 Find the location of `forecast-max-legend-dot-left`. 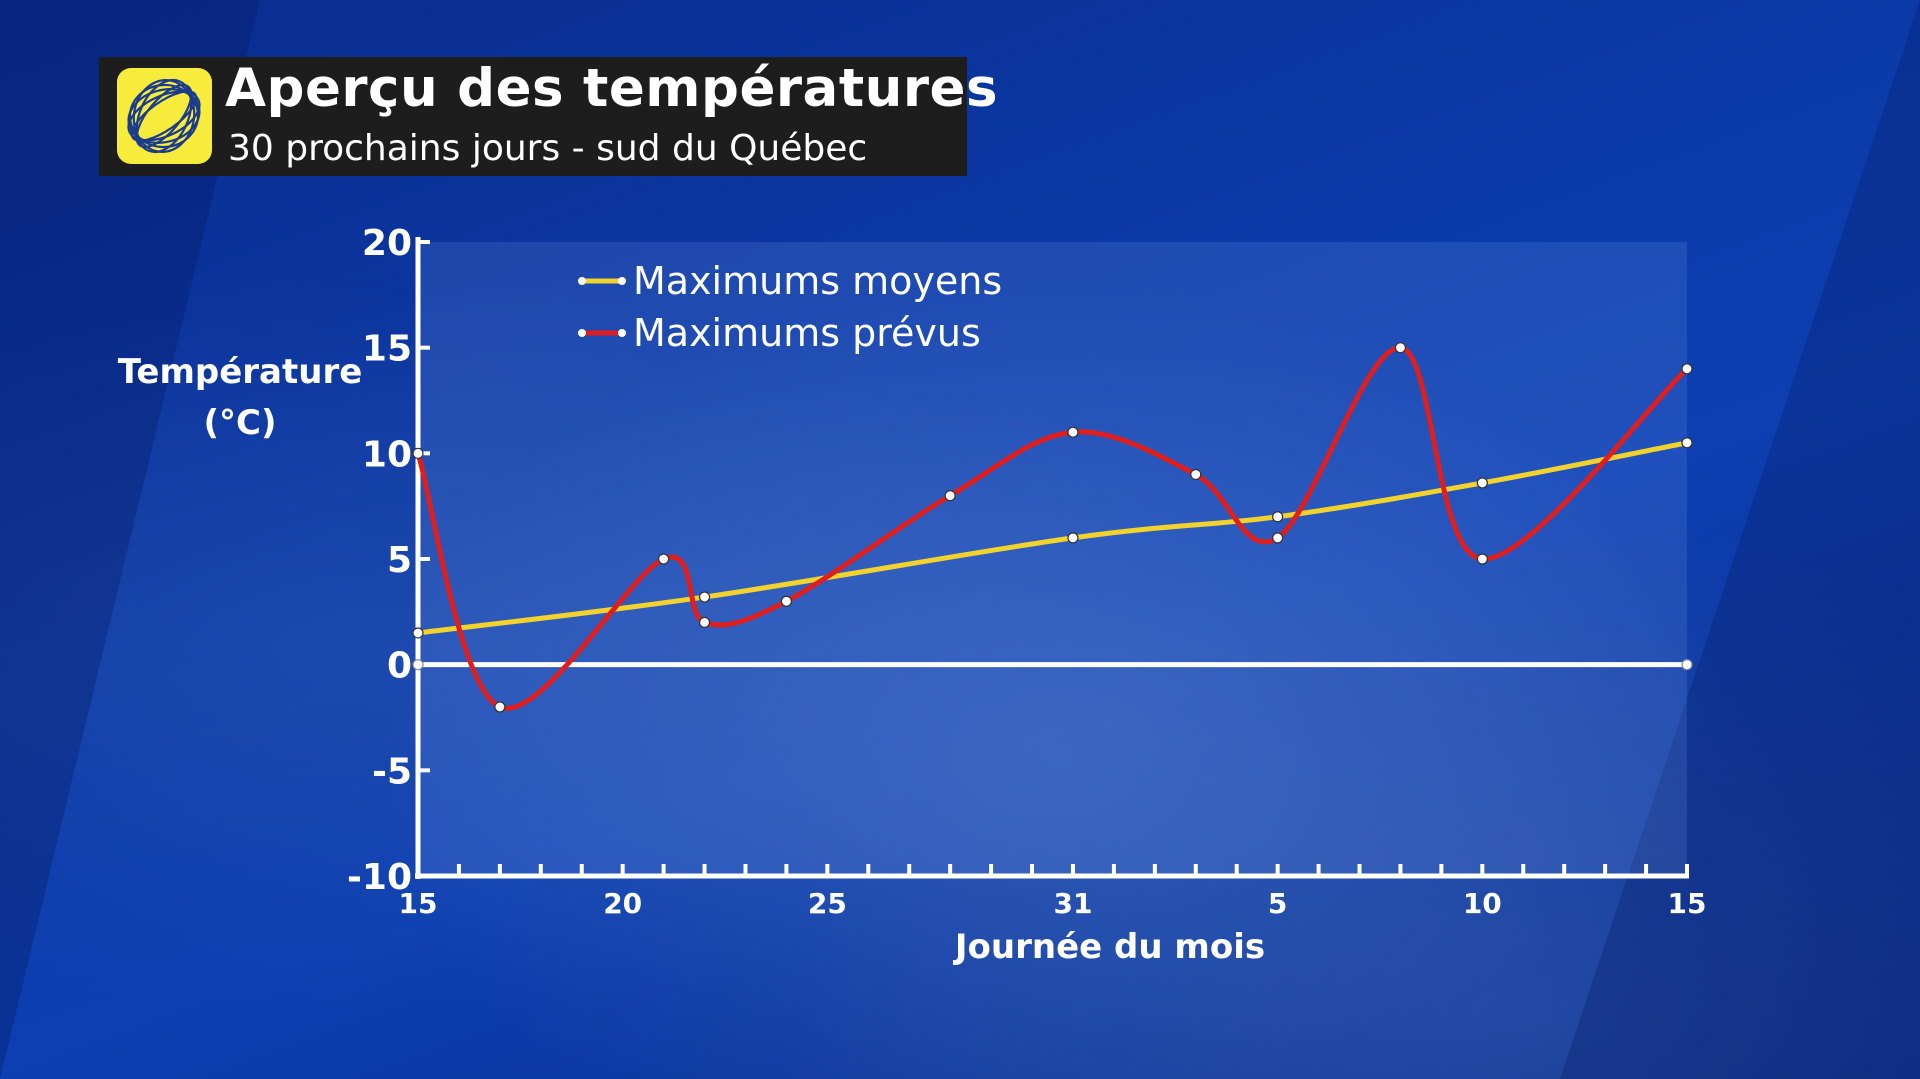

forecast-max-legend-dot-left is located at coordinates (582, 333).